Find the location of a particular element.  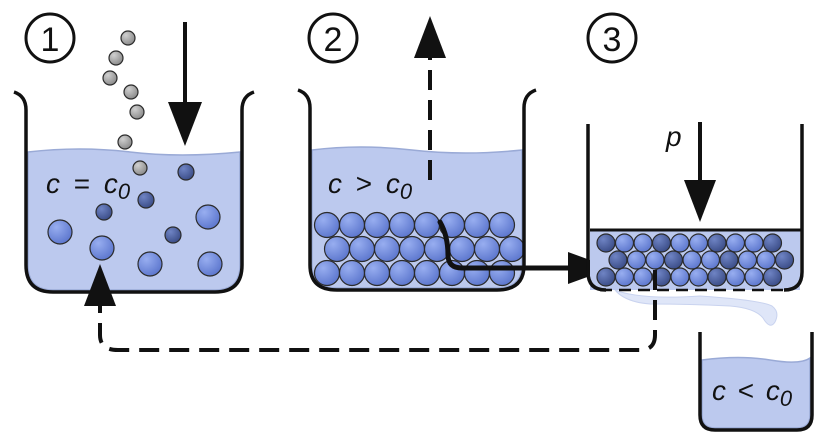

beaker-2-condition: c > c0 is located at coordinates (370, 186).